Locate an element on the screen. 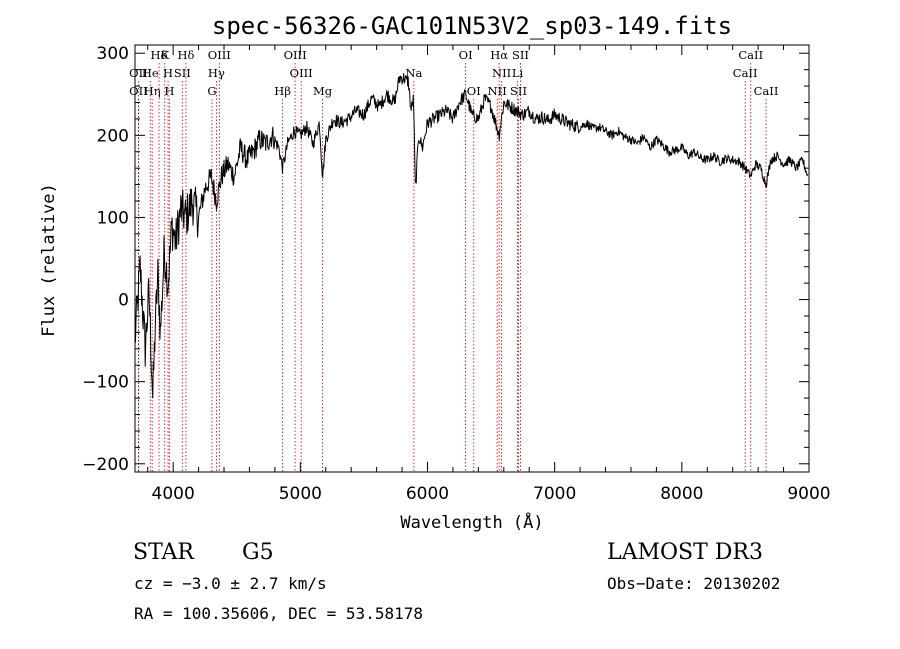 The height and width of the screenshot is (649, 900). line-marker-label: Hη is located at coordinates (152, 91).